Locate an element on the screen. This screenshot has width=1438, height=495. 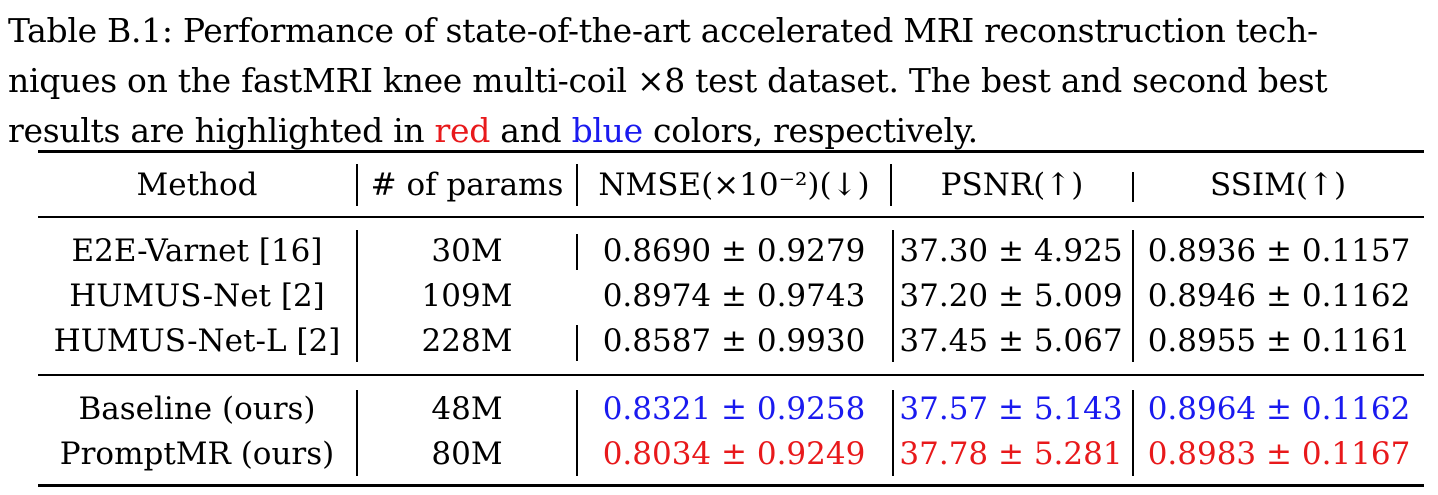
cell-nmse-best: 0.8034 ± 0.9249 is located at coordinates (734, 454).